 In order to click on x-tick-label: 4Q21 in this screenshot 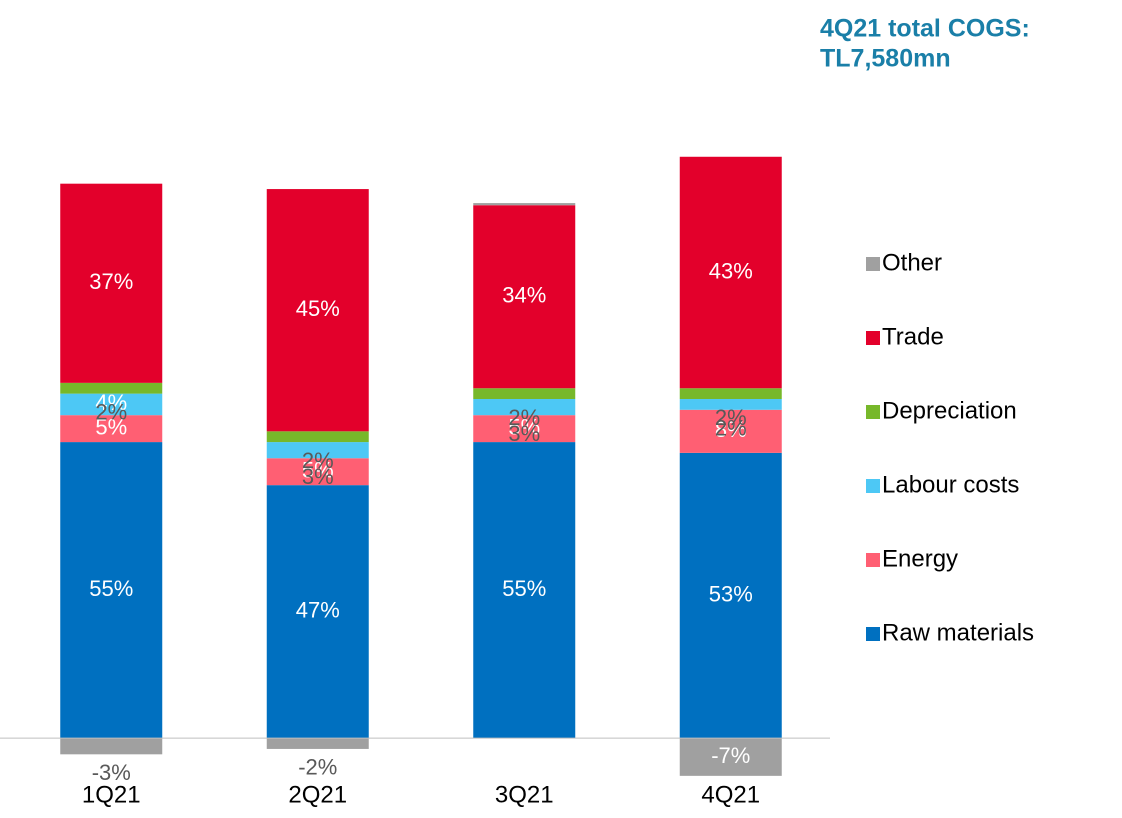, I will do `click(730, 794)`.